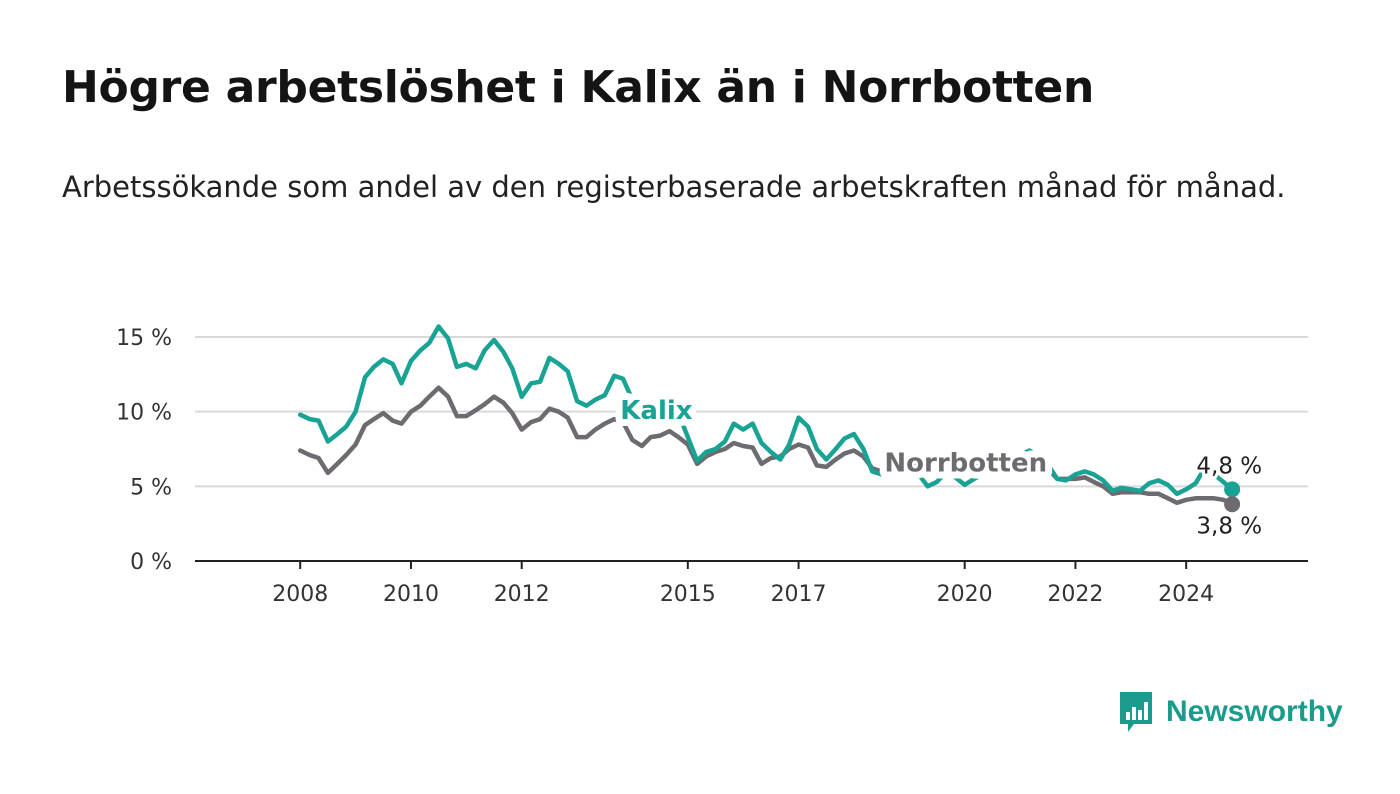 This screenshot has height=794, width=1400. What do you see at coordinates (688, 594) in the screenshot?
I see `x-tick-label: 2015` at bounding box center [688, 594].